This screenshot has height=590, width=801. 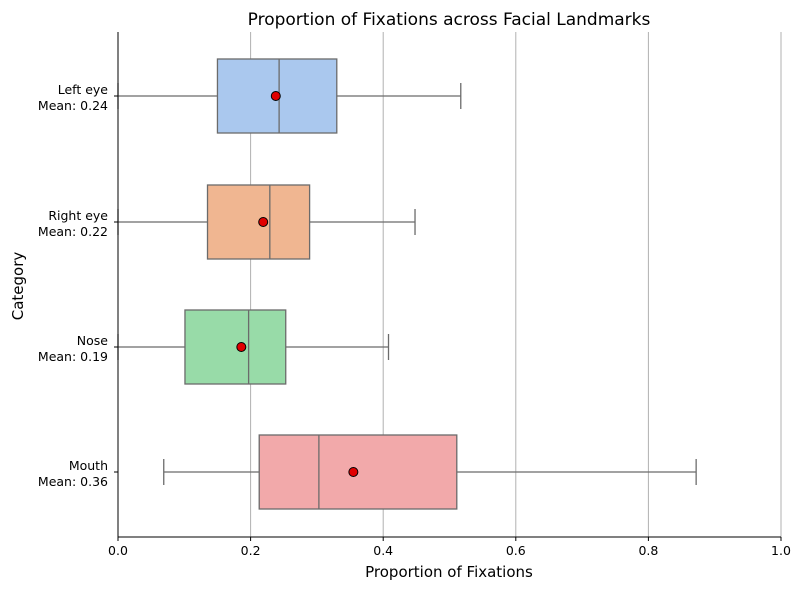 What do you see at coordinates (449, 547) in the screenshot?
I see `x-axis: 0.0 0.2 0.4 0.6 0.8 1.0` at bounding box center [449, 547].